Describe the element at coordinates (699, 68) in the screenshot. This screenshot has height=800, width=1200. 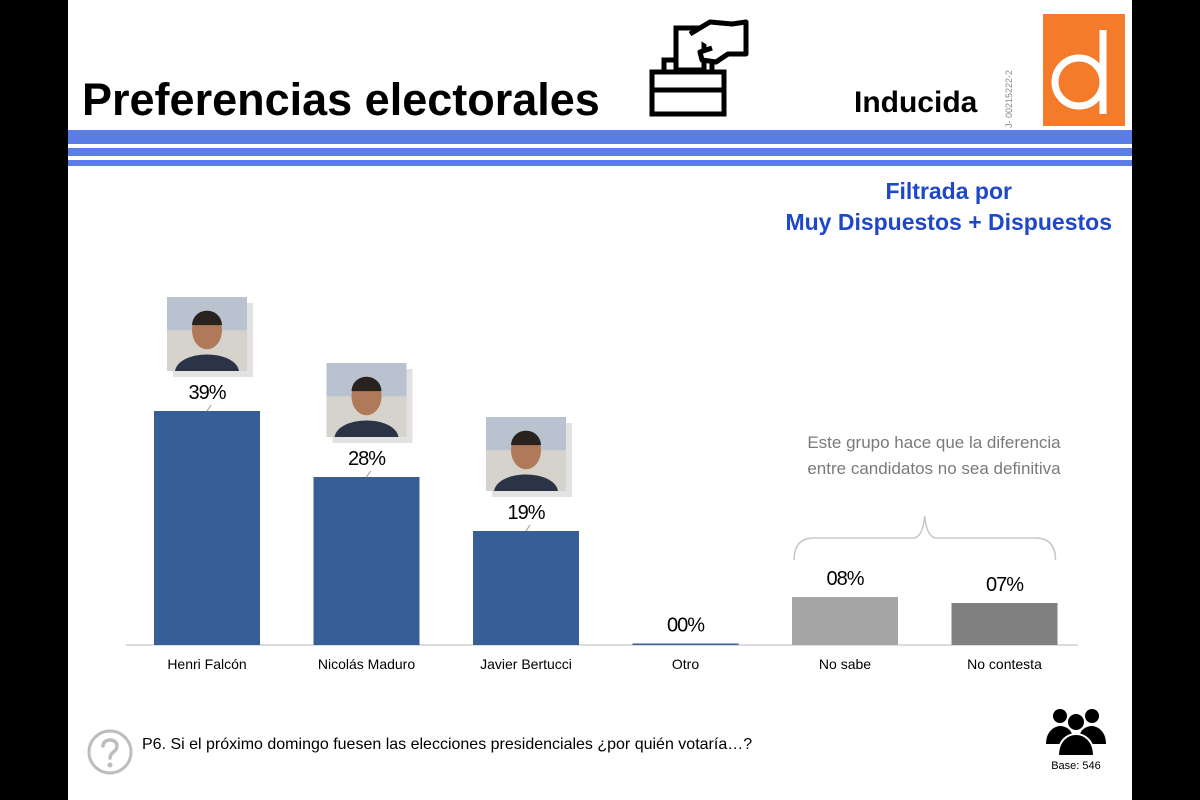
I see `ballot-box-icon` at that location.